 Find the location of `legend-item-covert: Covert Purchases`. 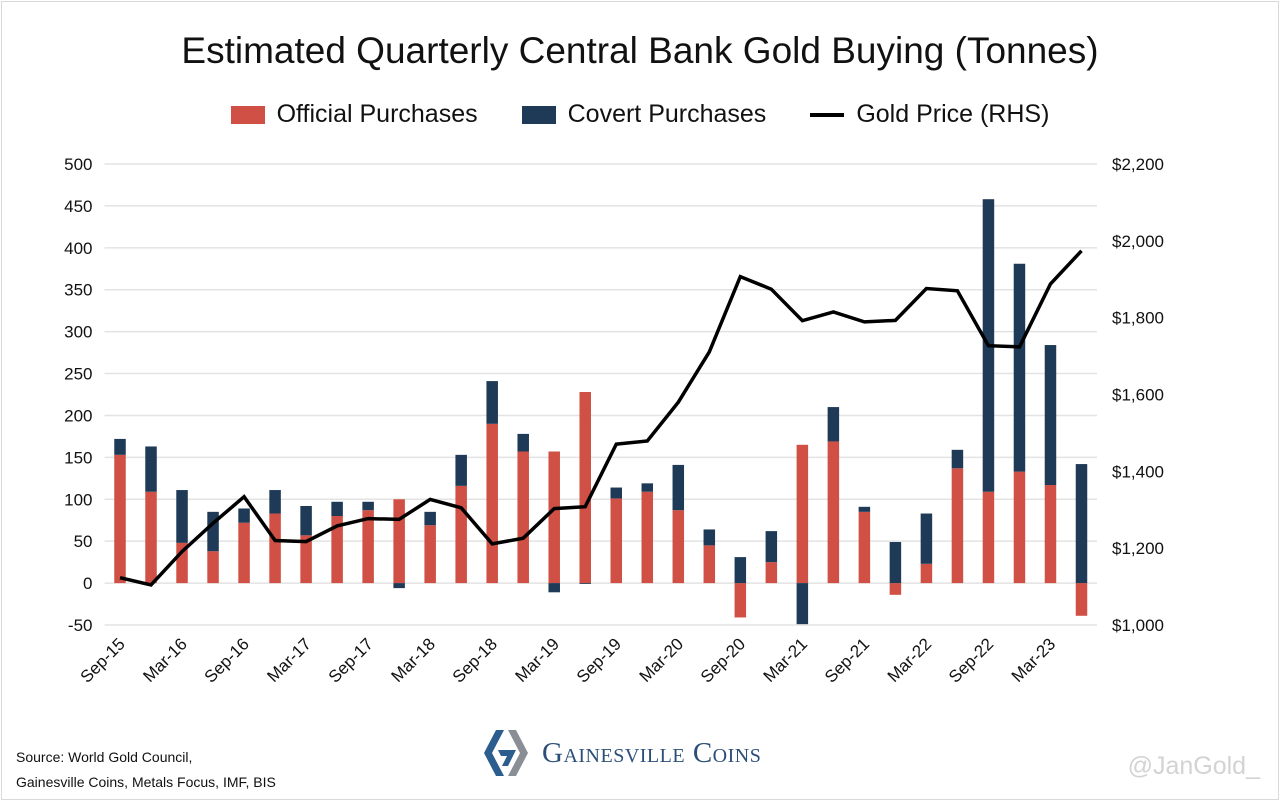

legend-item-covert: Covert Purchases is located at coordinates (644, 114).